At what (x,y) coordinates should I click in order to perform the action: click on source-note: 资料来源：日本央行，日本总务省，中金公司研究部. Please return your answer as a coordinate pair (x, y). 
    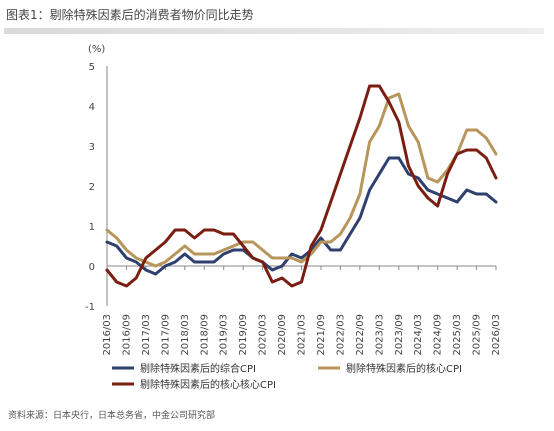
    Looking at the image, I should click on (112, 416).